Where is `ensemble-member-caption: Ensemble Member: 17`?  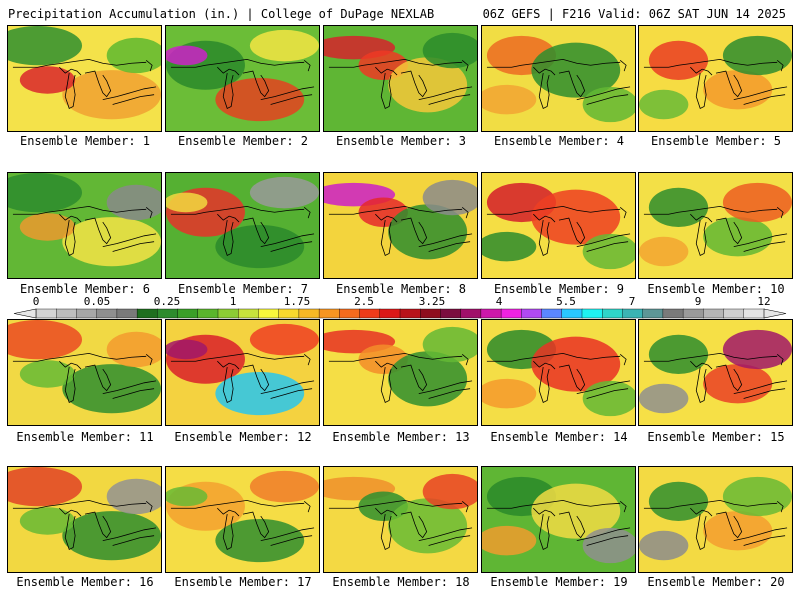
ensemble-member-caption: Ensemble Member: 17 is located at coordinates (243, 582).